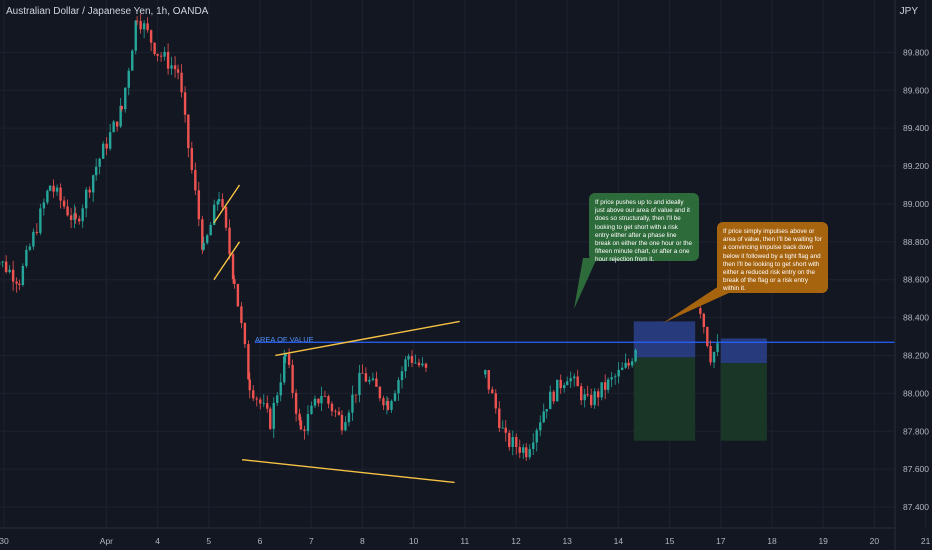 This screenshot has height=550, width=932. I want to click on x-tick-label: 18, so click(772, 541).